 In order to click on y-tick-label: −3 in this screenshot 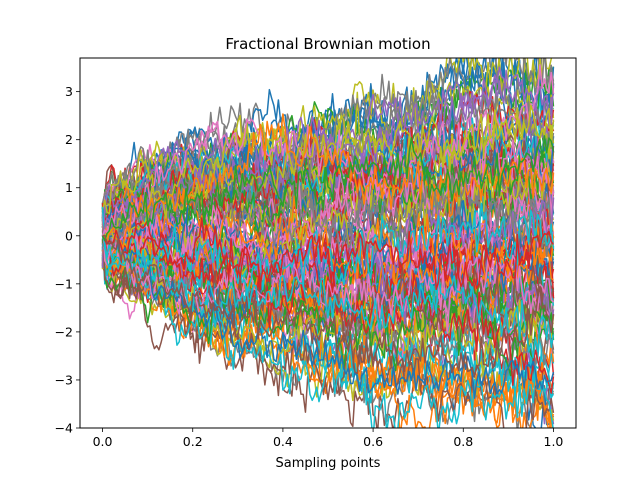, I will do `click(64, 379)`.